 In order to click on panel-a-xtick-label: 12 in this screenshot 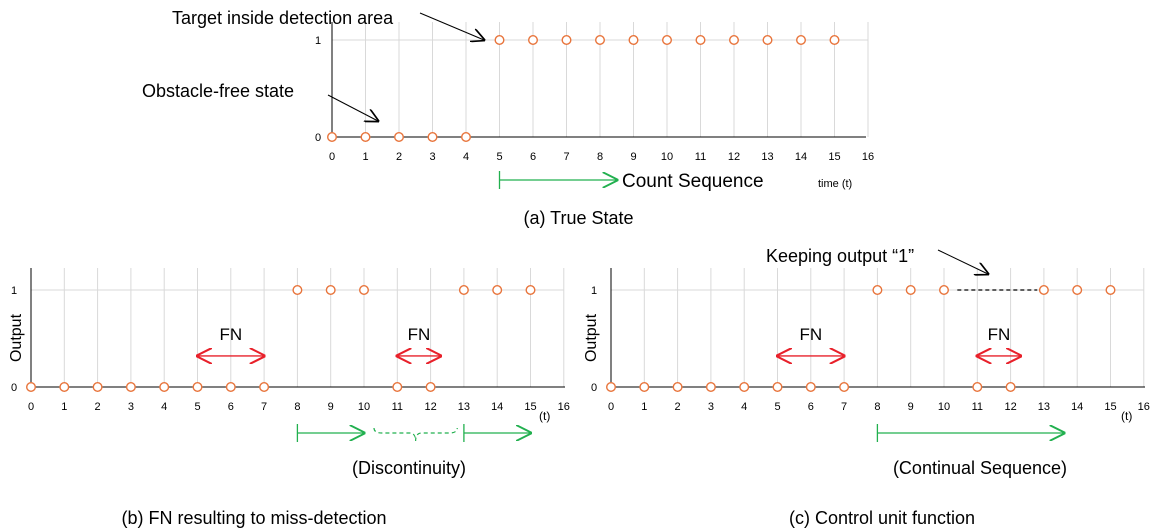, I will do `click(734, 157)`.